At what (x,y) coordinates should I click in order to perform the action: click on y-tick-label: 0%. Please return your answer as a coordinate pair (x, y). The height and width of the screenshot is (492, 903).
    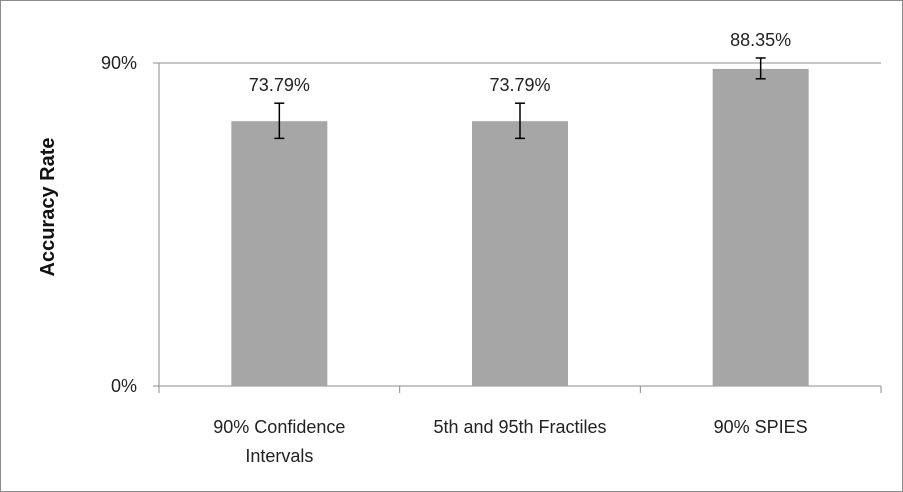
    Looking at the image, I should click on (124, 386).